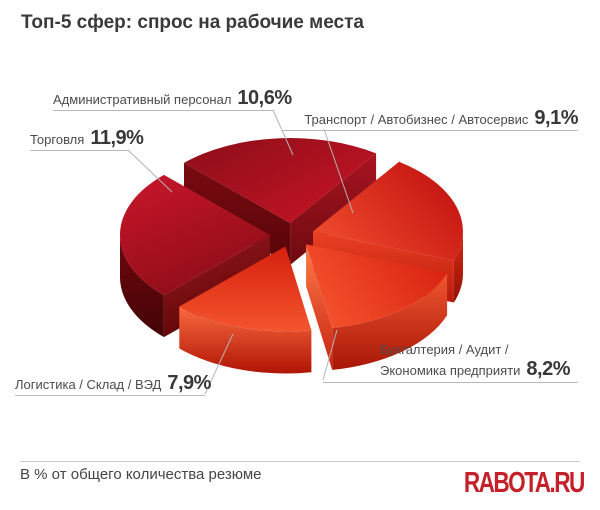 The image size is (600, 510). What do you see at coordinates (450, 370) in the screenshot?
I see `callout-label-line2: Экономика предприяти` at bounding box center [450, 370].